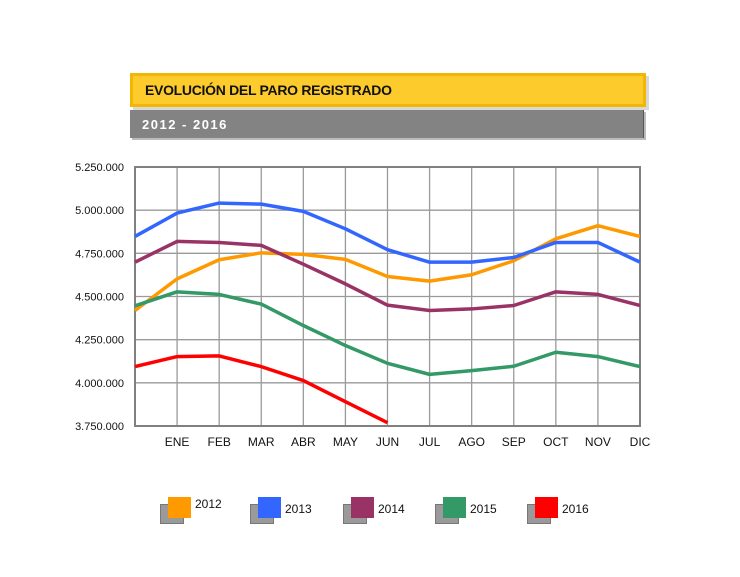  Describe the element at coordinates (640, 442) in the screenshot. I see `x-tick-label: DIC` at that location.